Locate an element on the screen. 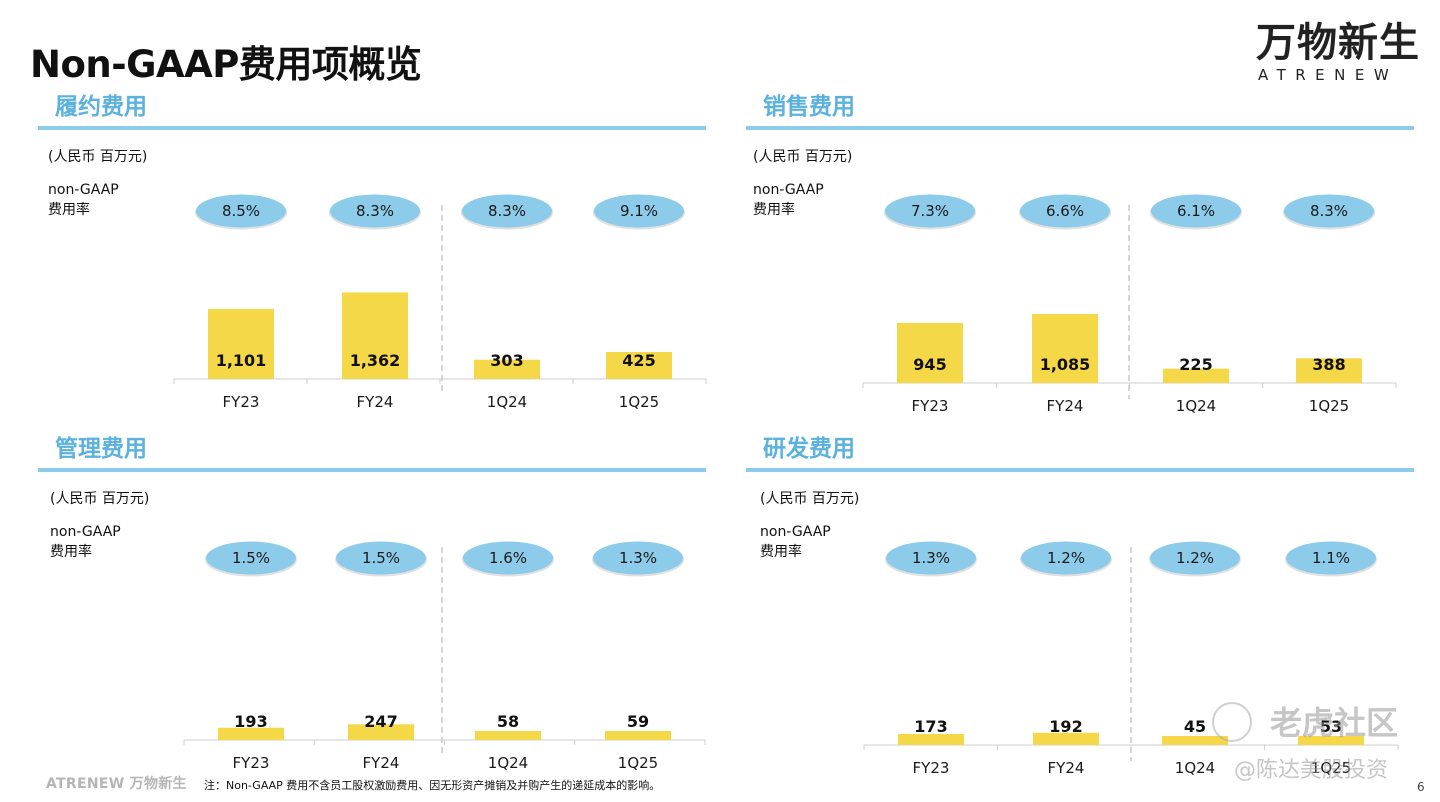  panel-title: 管理费用 is located at coordinates (101, 449).